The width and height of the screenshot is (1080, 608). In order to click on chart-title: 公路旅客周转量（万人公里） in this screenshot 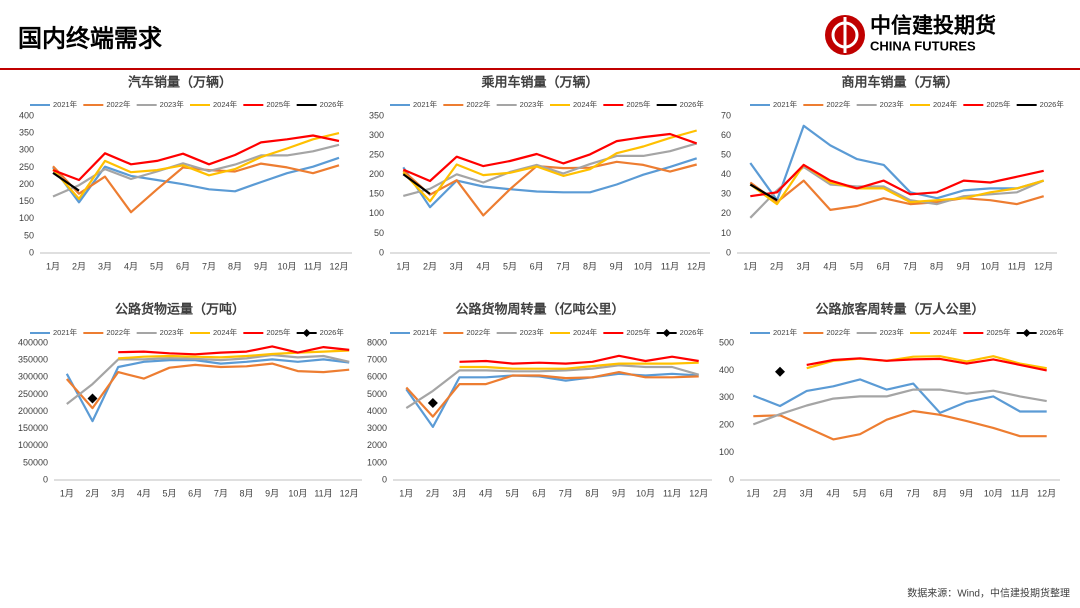, I will do `click(899, 308)`.